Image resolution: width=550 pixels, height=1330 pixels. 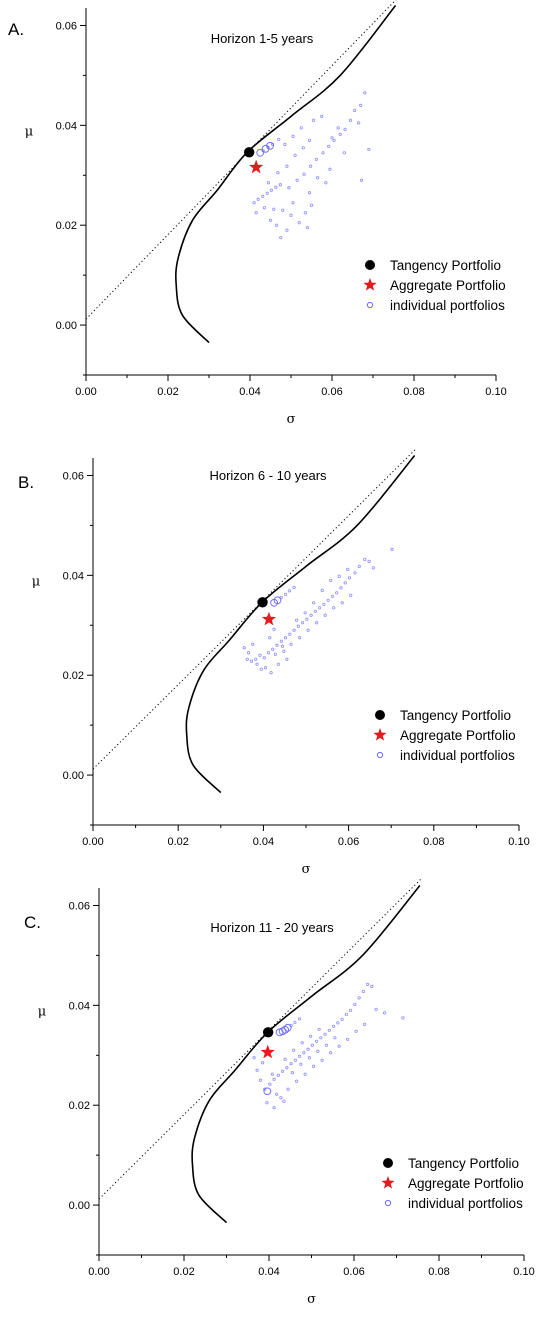 I want to click on legend-individual-marker, so click(x=388, y=1203).